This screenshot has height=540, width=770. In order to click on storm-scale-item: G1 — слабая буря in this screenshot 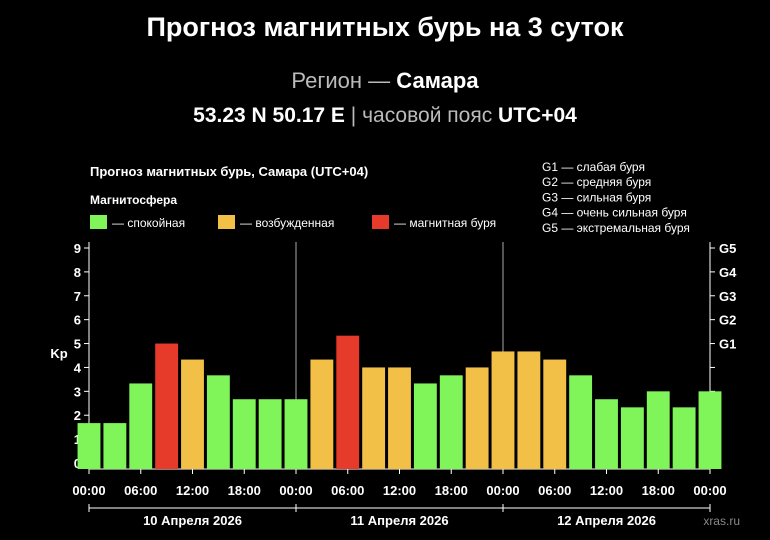, I will do `click(593, 167)`.